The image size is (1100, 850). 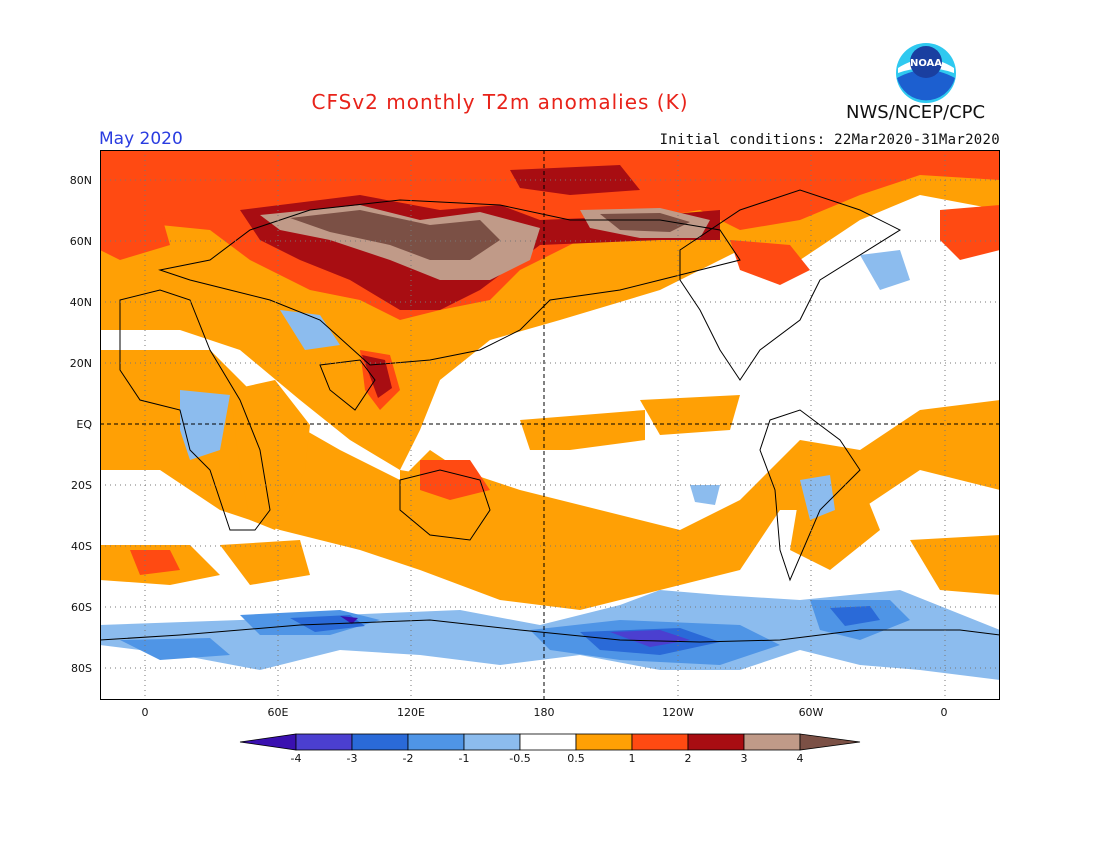 What do you see at coordinates (278, 712) in the screenshot?
I see `lon-label: 60E` at bounding box center [278, 712].